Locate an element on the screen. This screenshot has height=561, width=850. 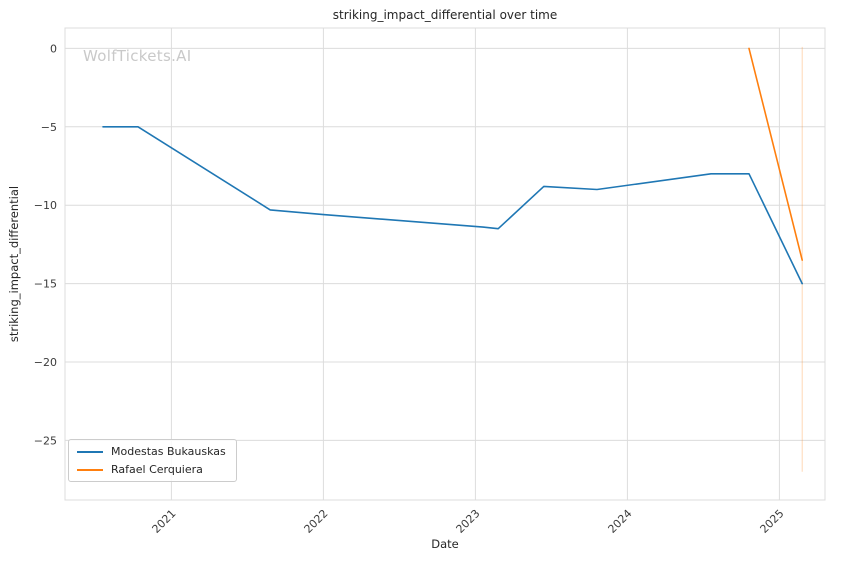
y-axis-label: striking_impact_differential is located at coordinates (14, 264).